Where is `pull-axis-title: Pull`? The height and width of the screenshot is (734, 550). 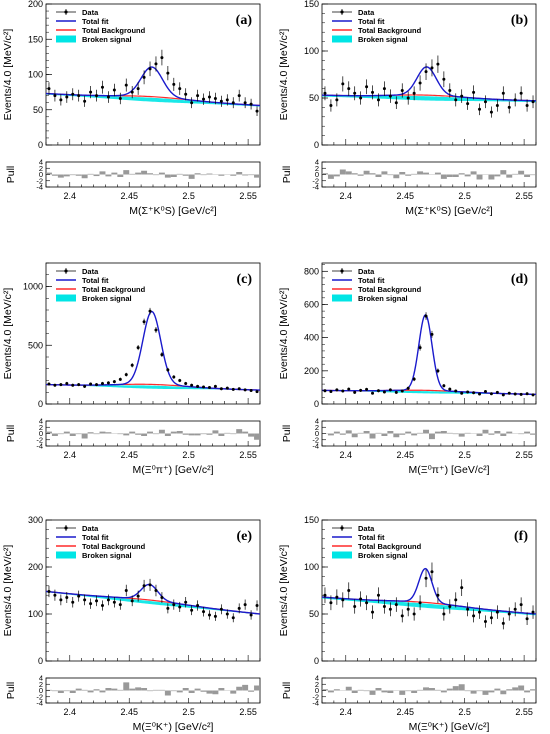 pull-axis-title: Pull is located at coordinates (287, 691).